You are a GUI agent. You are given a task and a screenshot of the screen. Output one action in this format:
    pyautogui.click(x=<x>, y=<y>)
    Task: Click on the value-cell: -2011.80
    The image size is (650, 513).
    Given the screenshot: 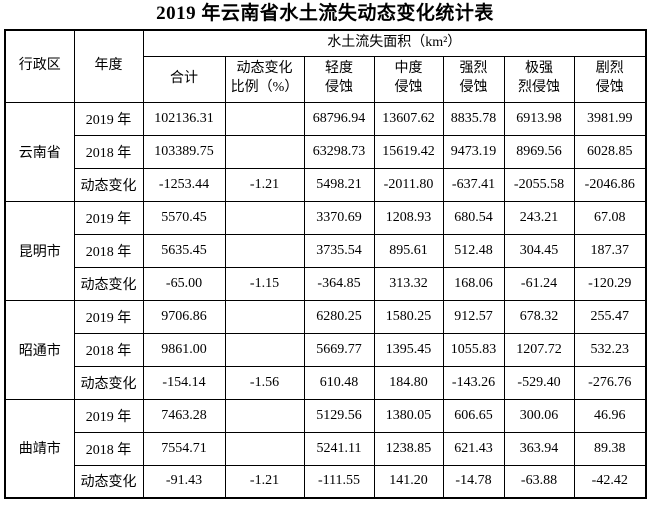 What is the action you would take?
    pyautogui.click(x=408, y=184)
    